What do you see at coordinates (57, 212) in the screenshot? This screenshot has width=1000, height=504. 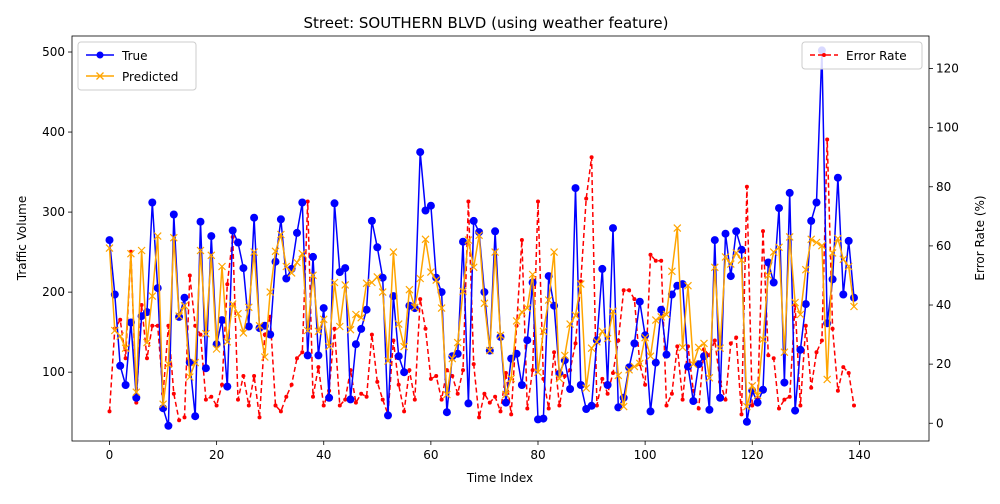 I see `left-axis: 100 200 300 400 500` at bounding box center [57, 212].